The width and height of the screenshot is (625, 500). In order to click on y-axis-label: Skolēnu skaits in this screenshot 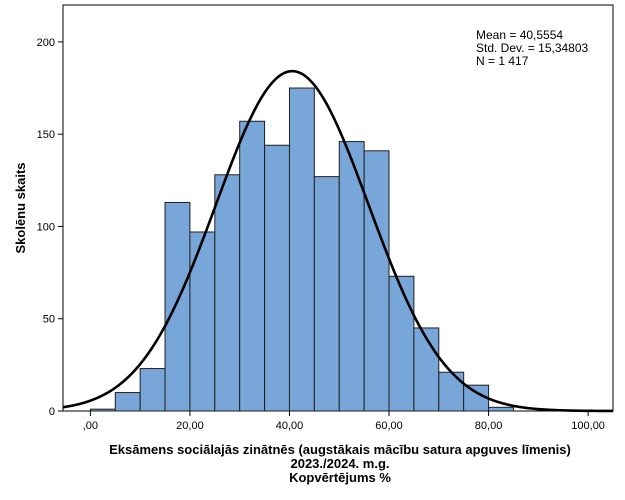, I will do `click(20, 207)`.